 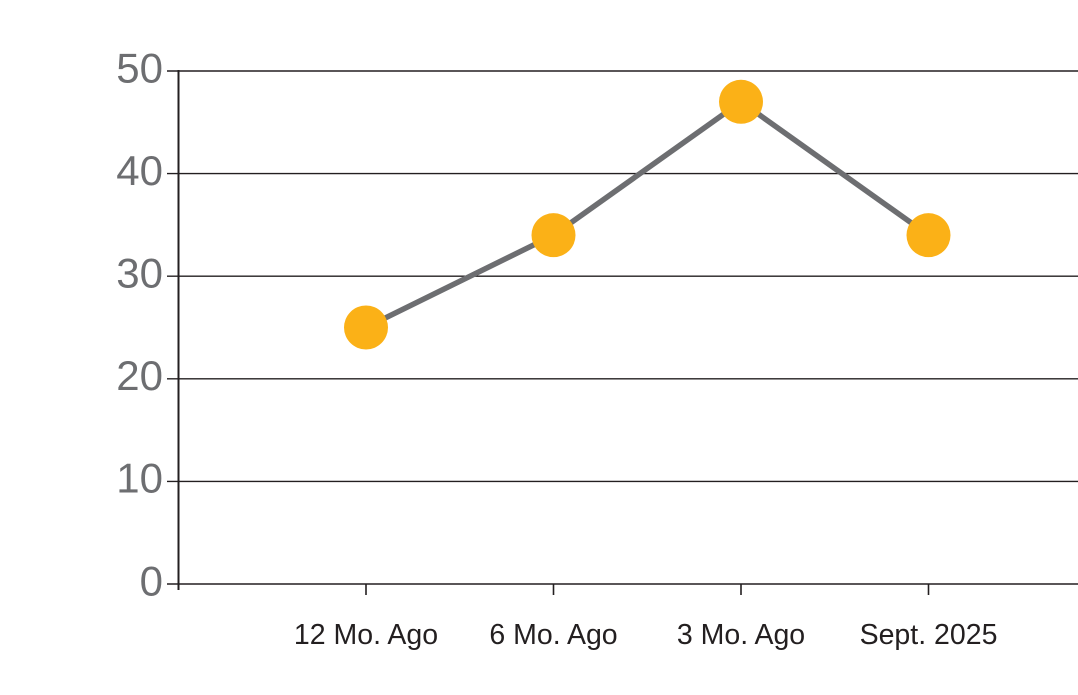 What do you see at coordinates (139, 67) in the screenshot?
I see `y-tick-label: 50` at bounding box center [139, 67].